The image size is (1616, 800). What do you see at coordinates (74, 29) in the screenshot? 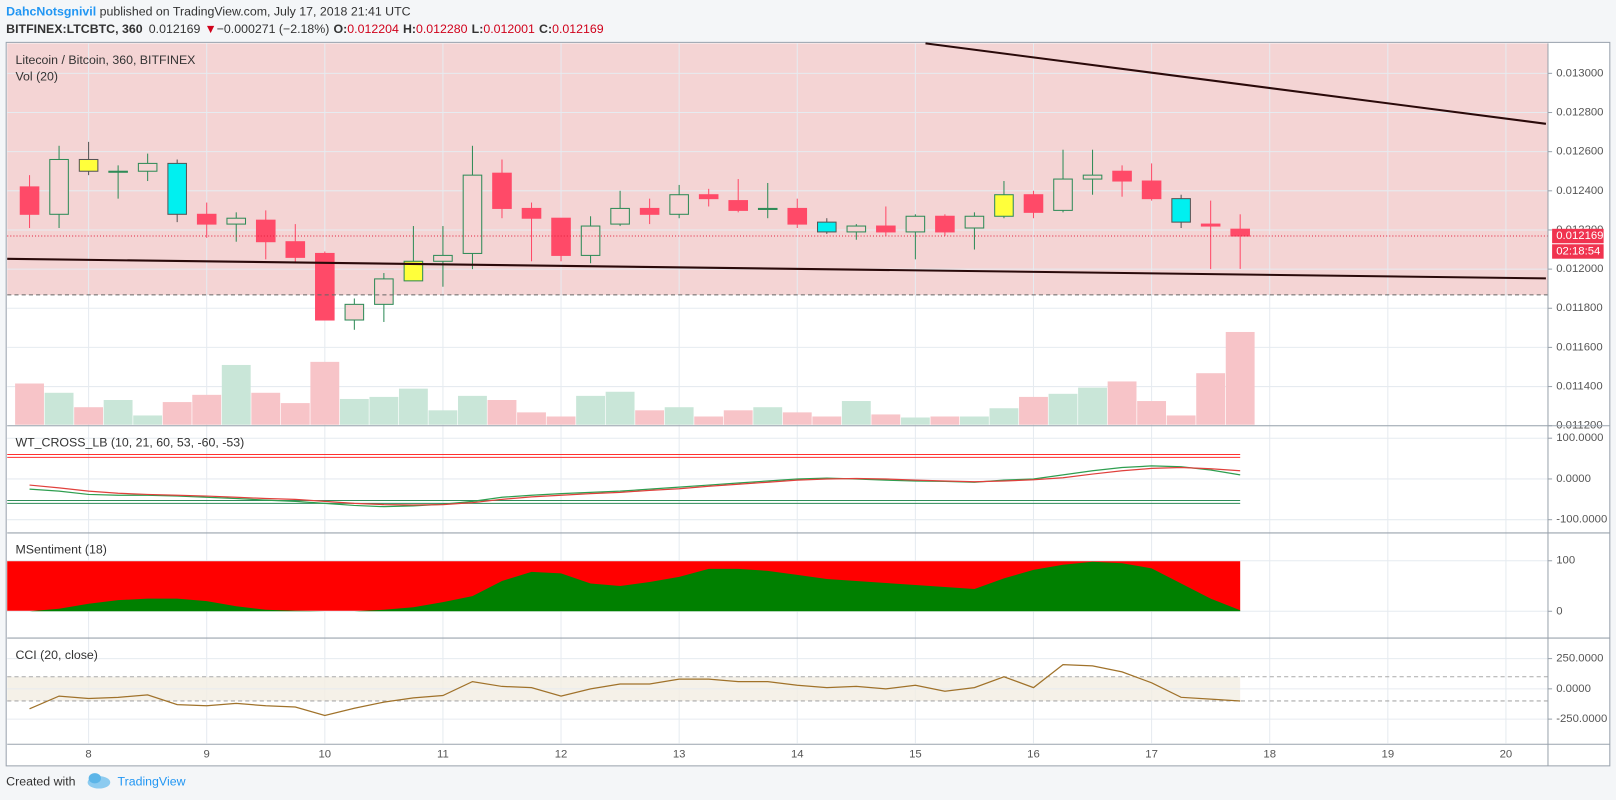
I see `symbol: BITFINEX:LTCBTC, 360` at bounding box center [74, 29].